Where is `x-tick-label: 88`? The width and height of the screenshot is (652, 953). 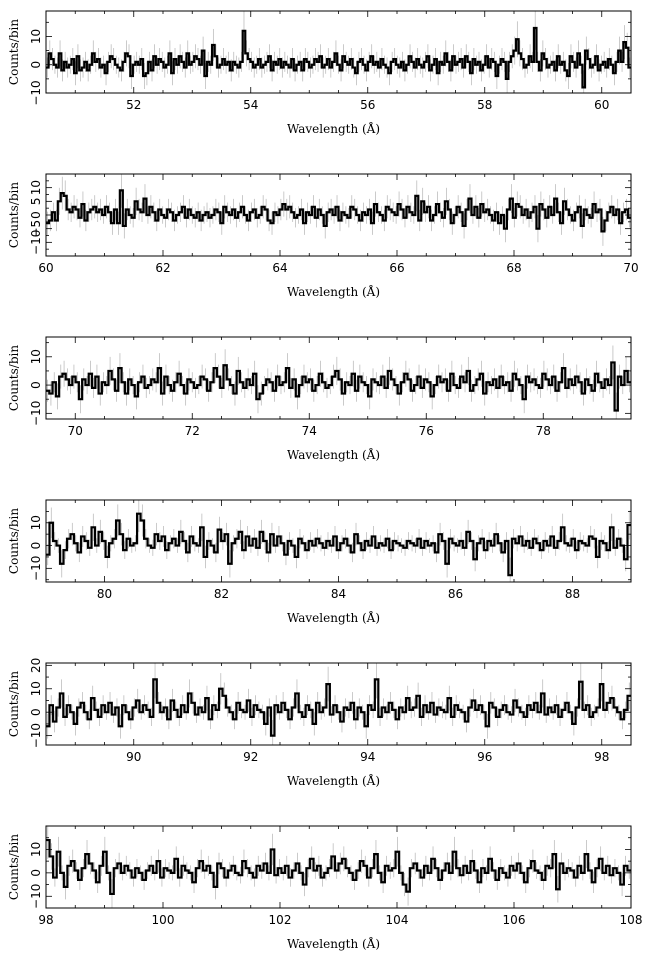 x-tick-label: 88 is located at coordinates (572, 594).